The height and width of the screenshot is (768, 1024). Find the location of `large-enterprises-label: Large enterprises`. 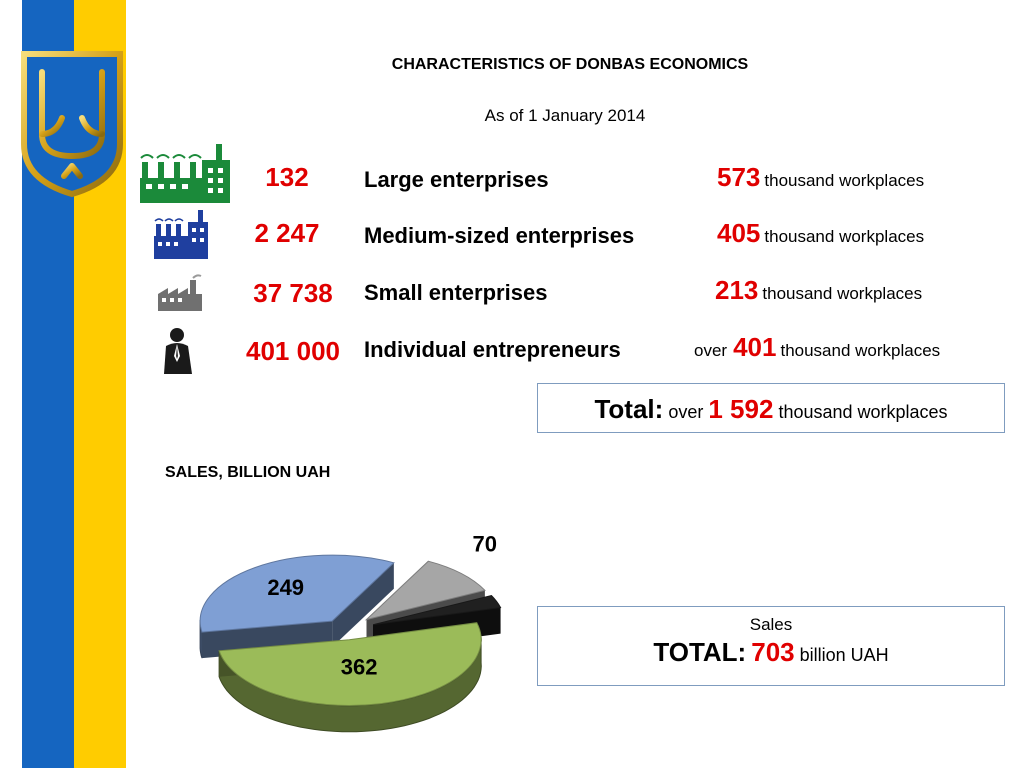

large-enterprises-label: Large enterprises is located at coordinates (456, 179).